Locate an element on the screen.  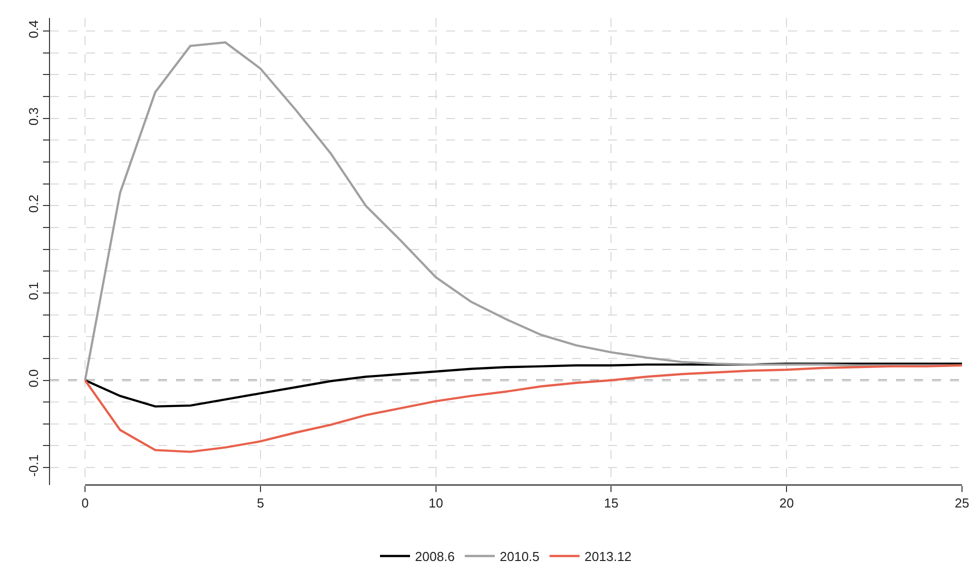
y-tick-label: -0.1 is located at coordinates (33, 465).